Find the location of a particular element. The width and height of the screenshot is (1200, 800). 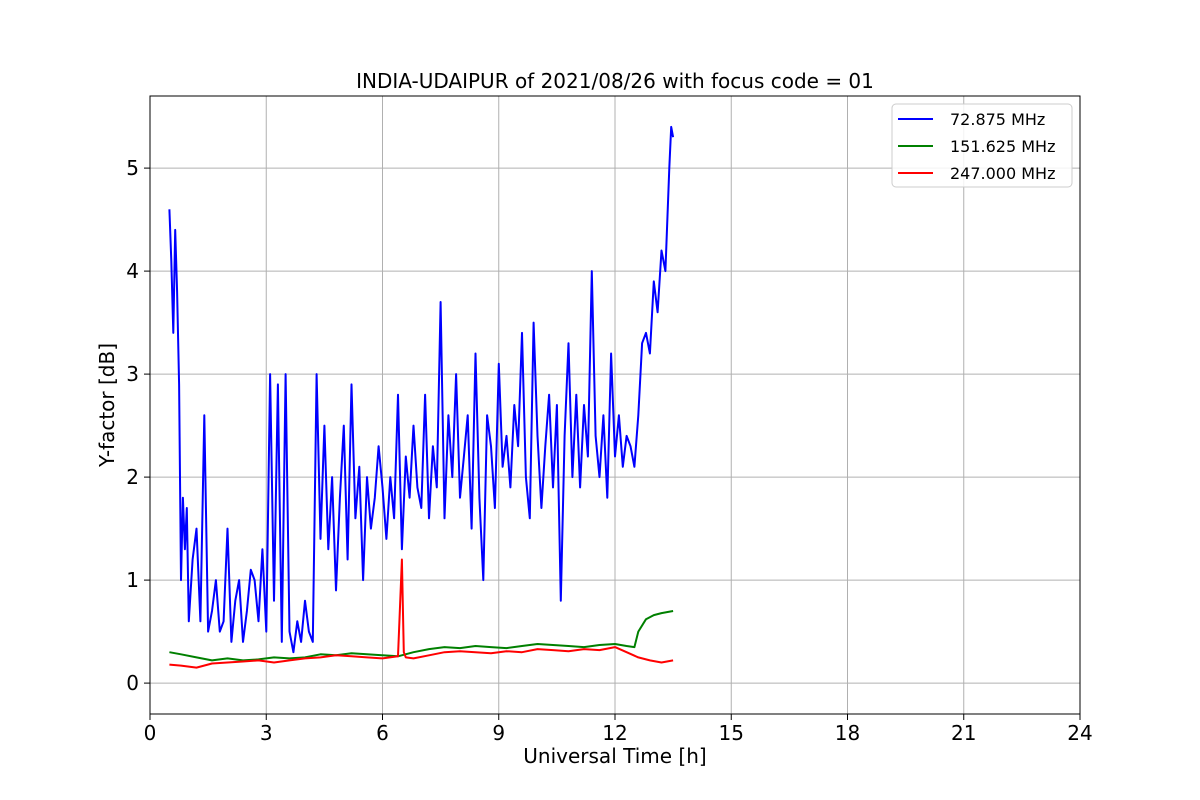

y-tick-label: 5 is located at coordinates (132, 168).